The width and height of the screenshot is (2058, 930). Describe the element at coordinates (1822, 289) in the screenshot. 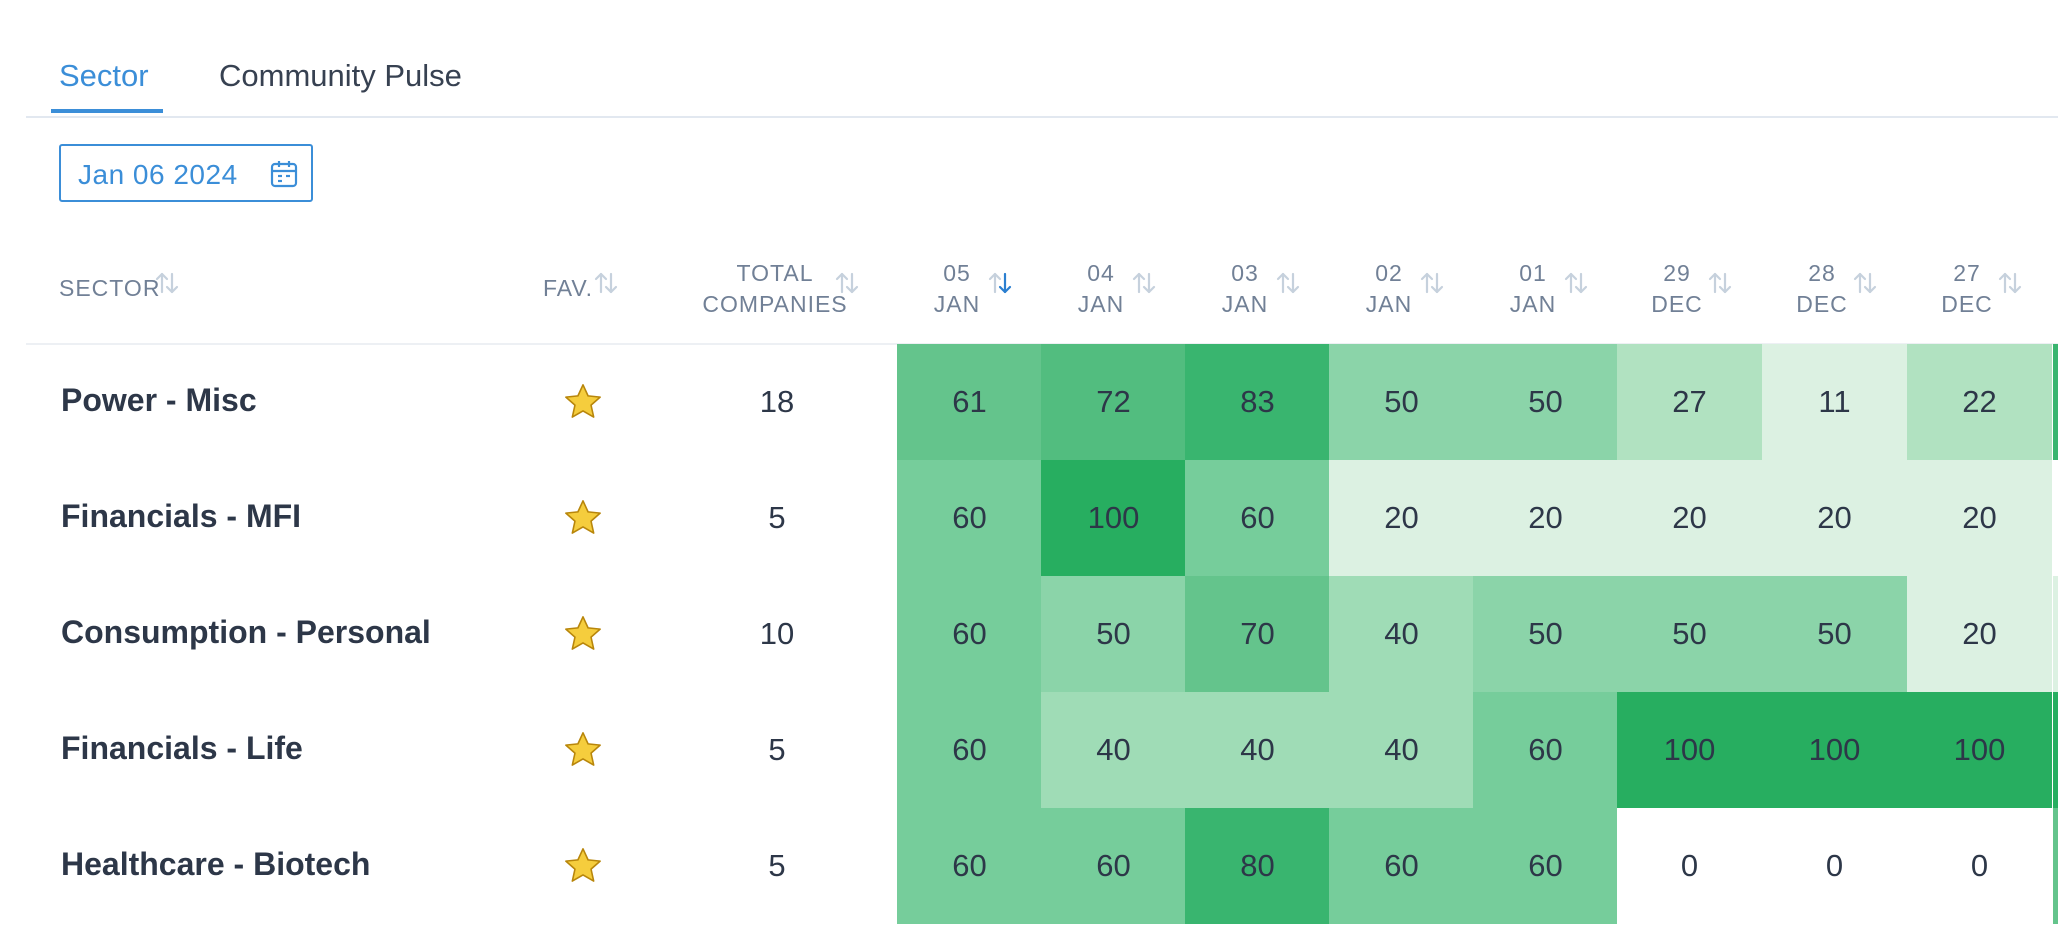

I see `header-date-28-dec: 28 DEC` at that location.